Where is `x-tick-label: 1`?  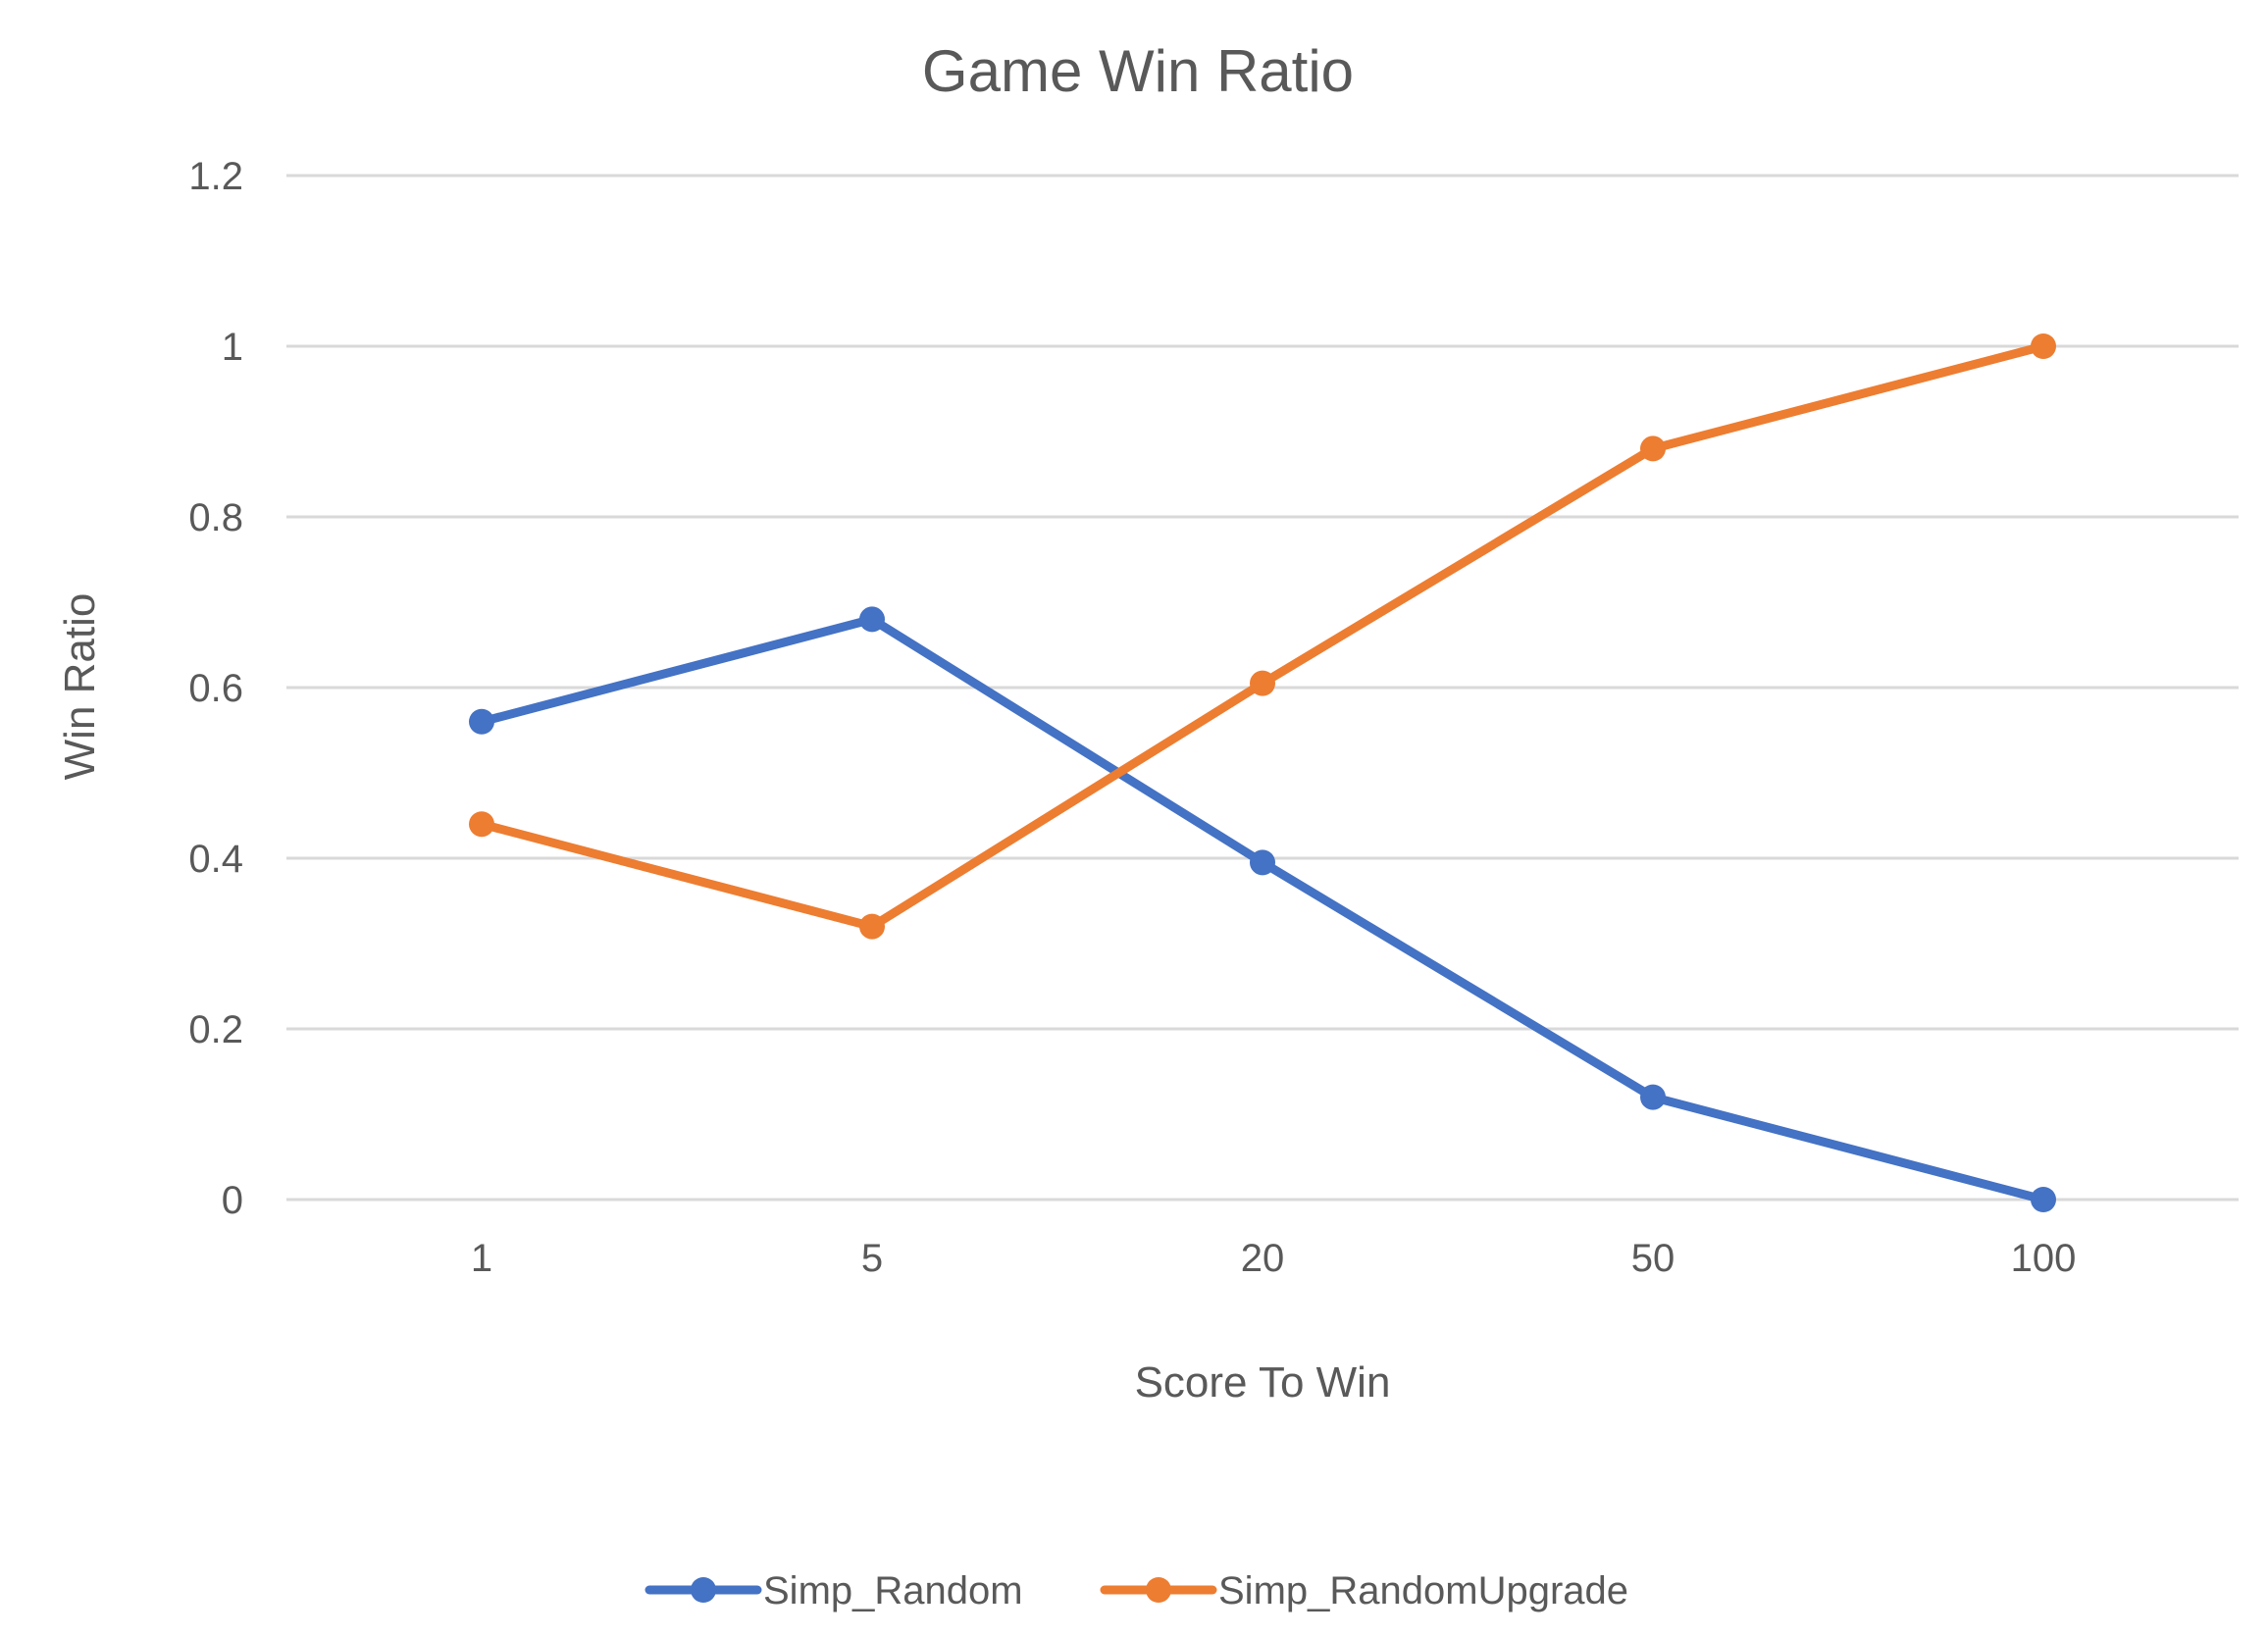
x-tick-label: 1 is located at coordinates (482, 1258).